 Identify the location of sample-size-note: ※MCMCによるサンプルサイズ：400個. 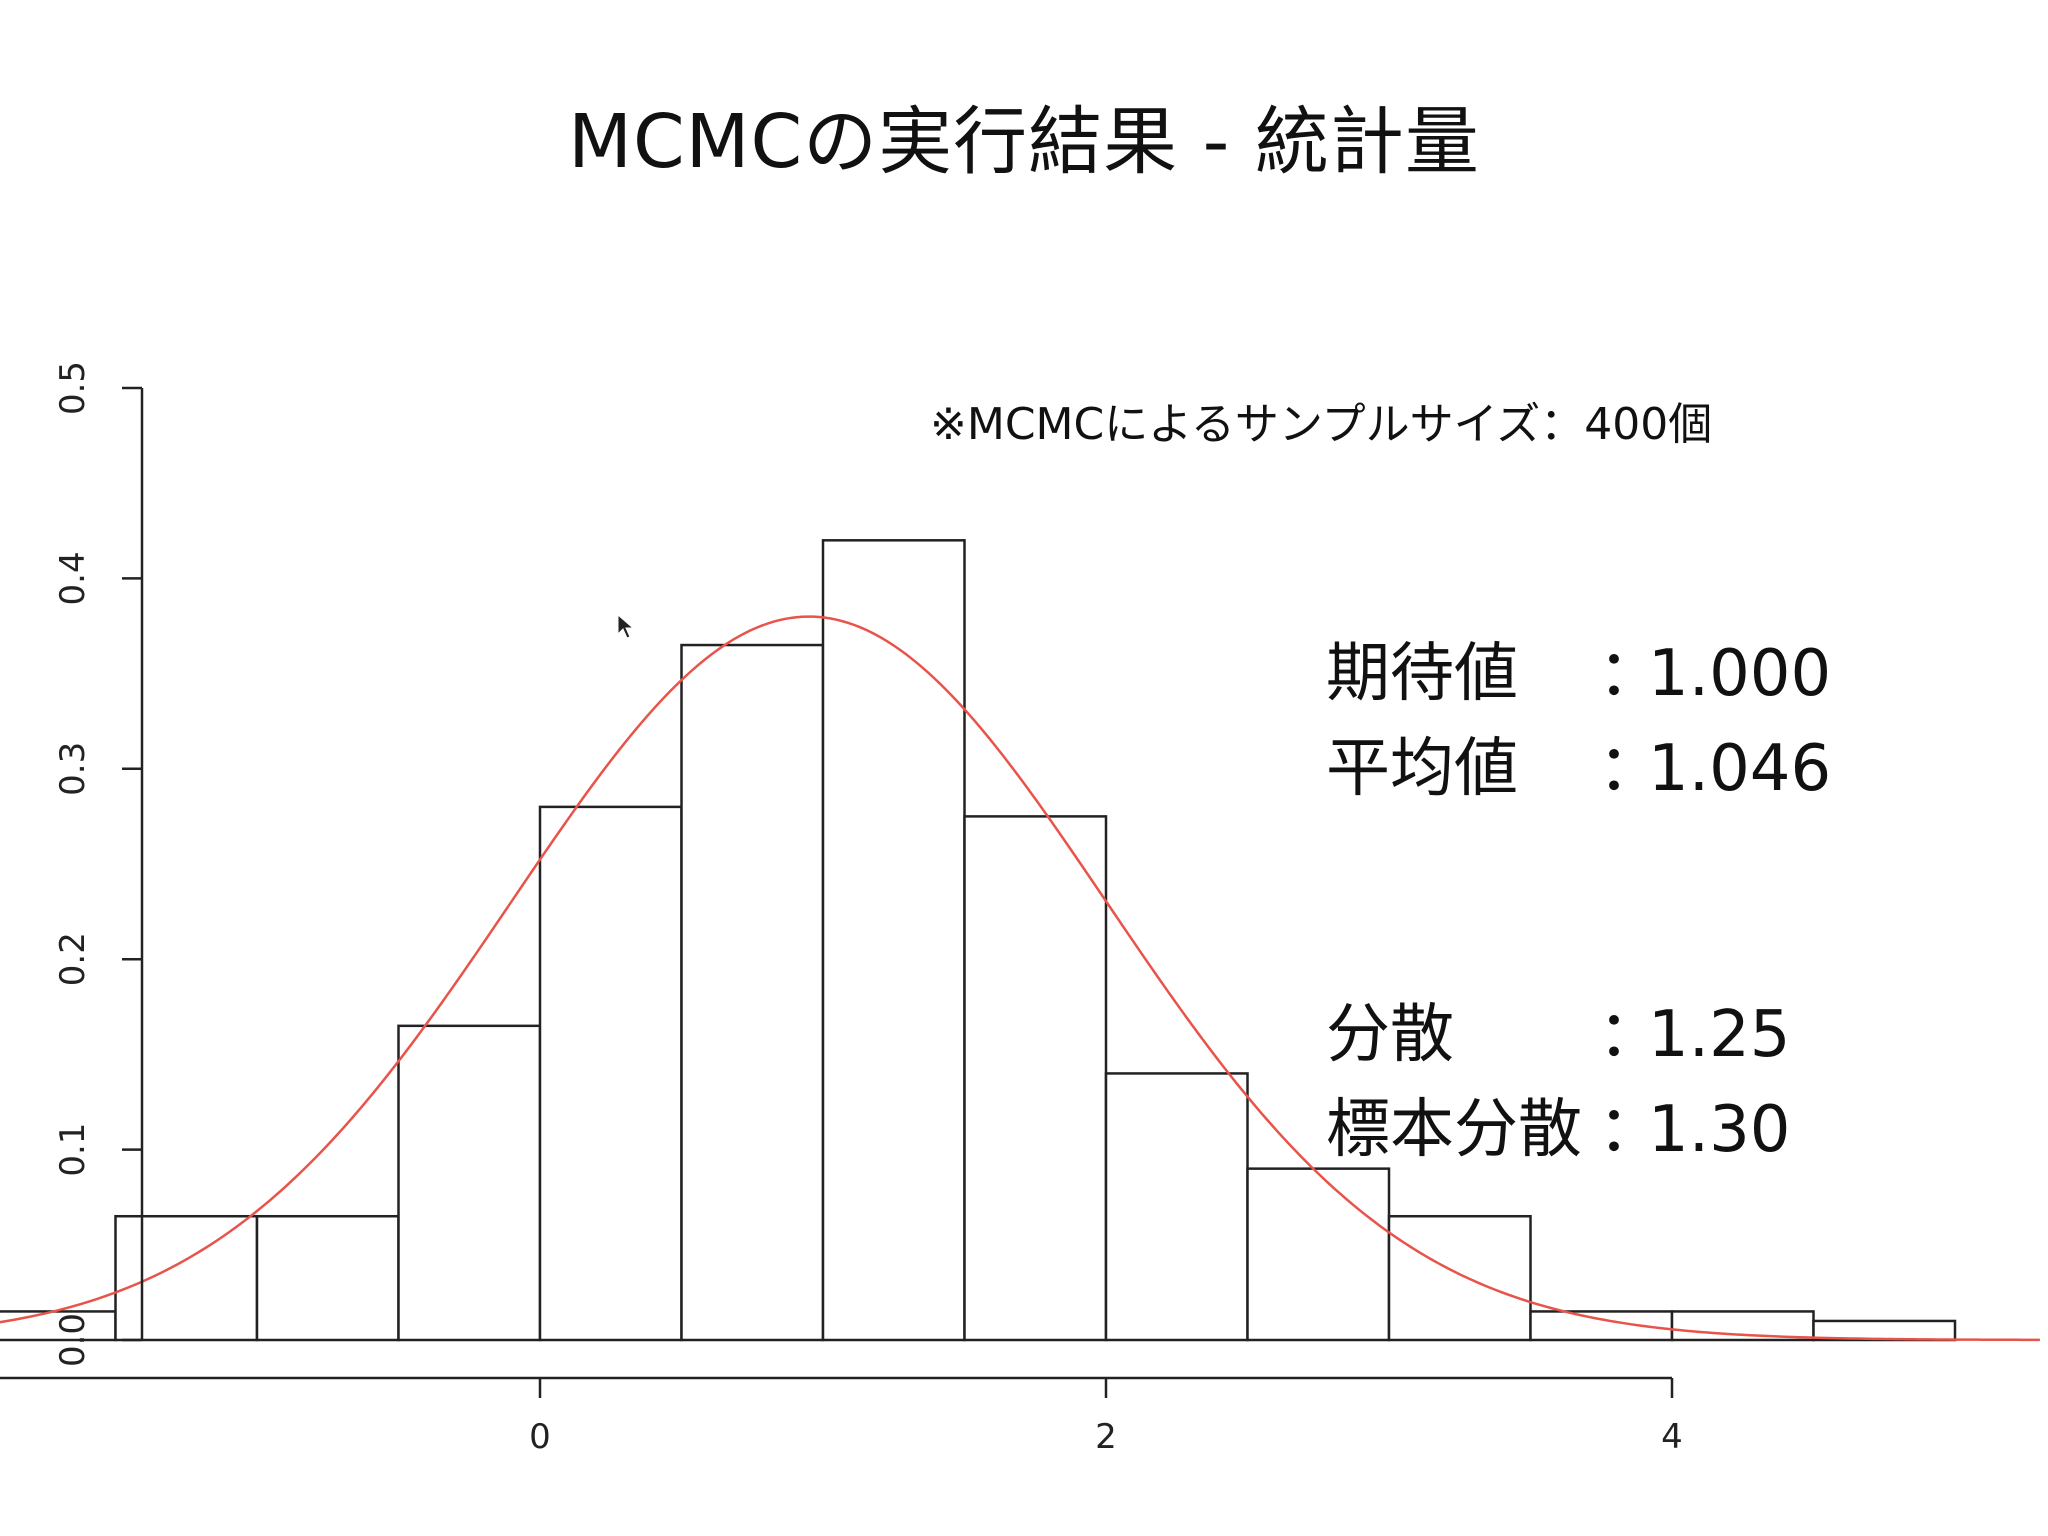
(1321, 424).